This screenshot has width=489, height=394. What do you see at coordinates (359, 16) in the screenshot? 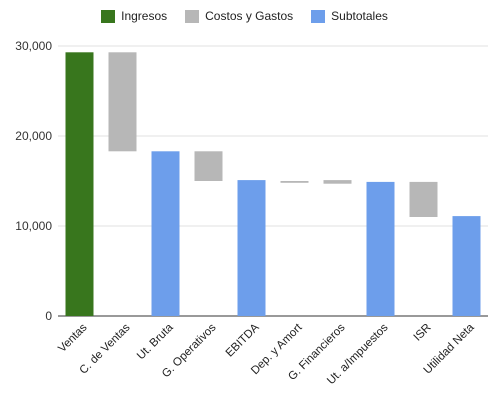
I see `legend-label-subtotales: Subtotales` at bounding box center [359, 16].